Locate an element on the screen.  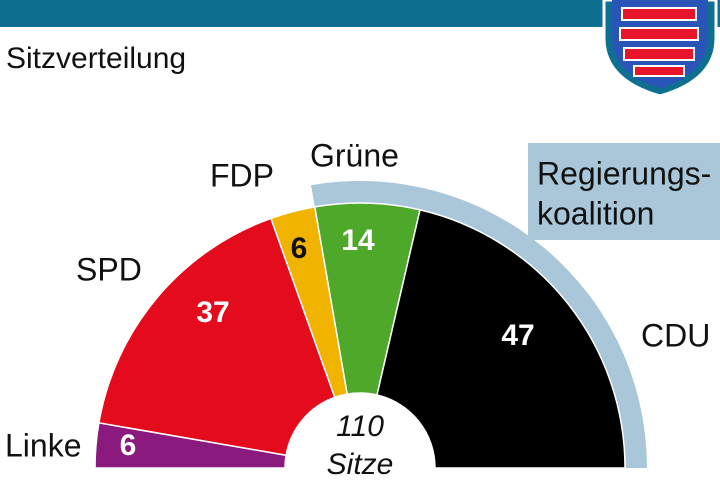
hessen-lion-crest-icon is located at coordinates (660, 49).